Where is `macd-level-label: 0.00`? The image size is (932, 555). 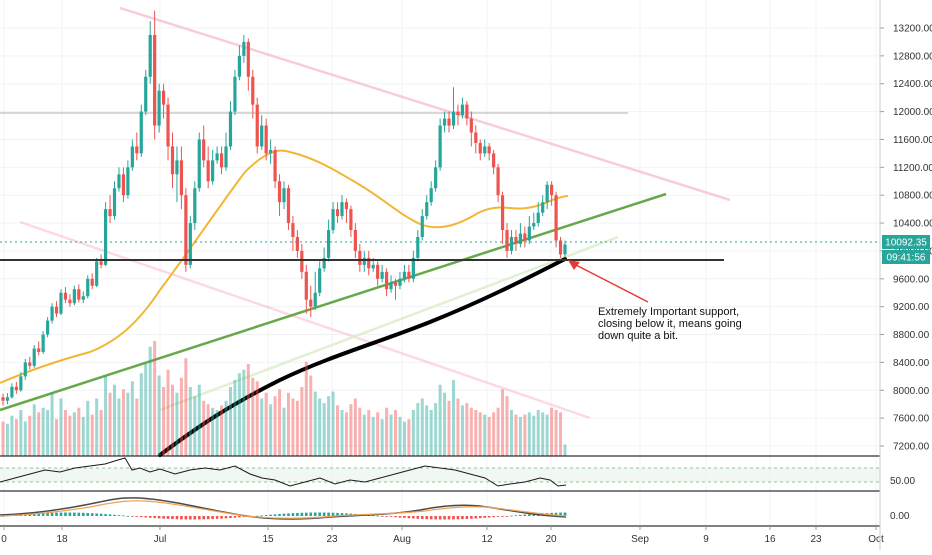 macd-level-label: 0.00 is located at coordinates (900, 516).